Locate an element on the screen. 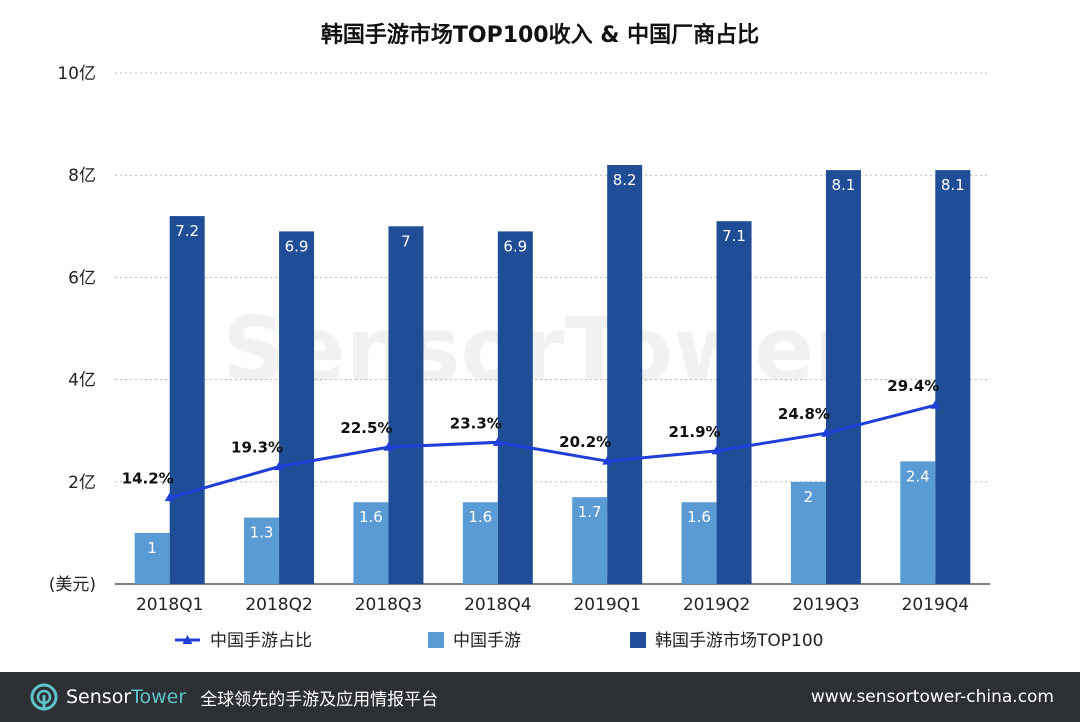 This screenshot has height=722, width=1080. legend-line-marker is located at coordinates (187, 639).